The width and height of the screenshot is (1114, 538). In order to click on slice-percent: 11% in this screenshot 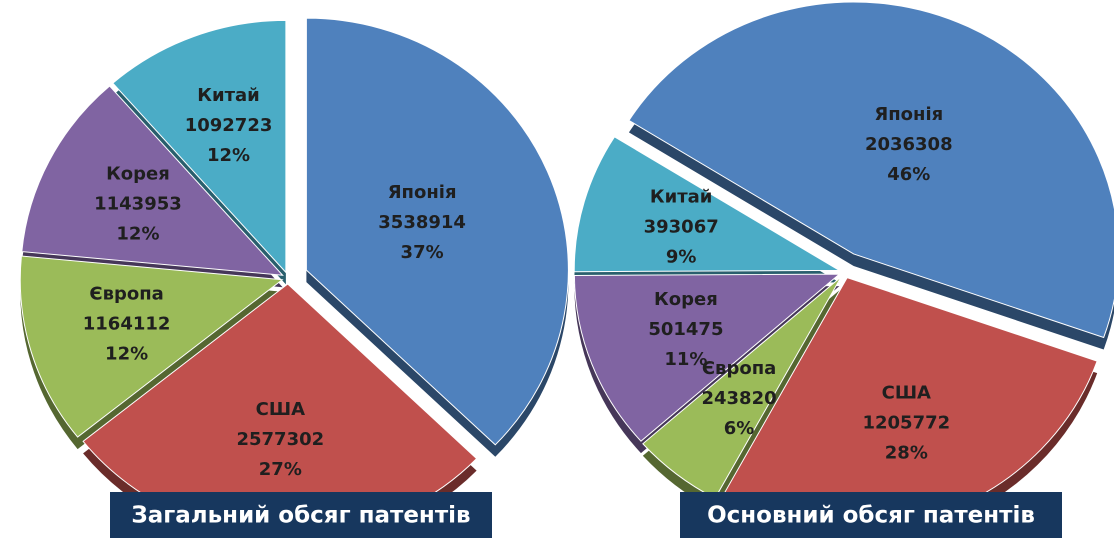, I will do `click(685, 359)`.